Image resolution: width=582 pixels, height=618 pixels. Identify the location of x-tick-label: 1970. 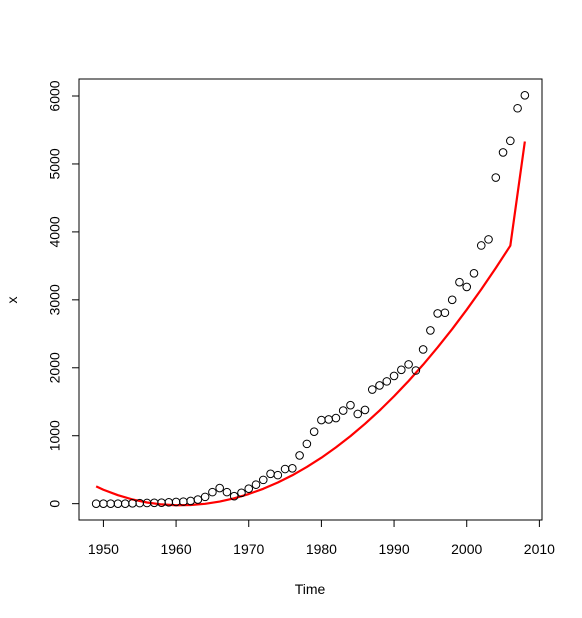
(248, 549).